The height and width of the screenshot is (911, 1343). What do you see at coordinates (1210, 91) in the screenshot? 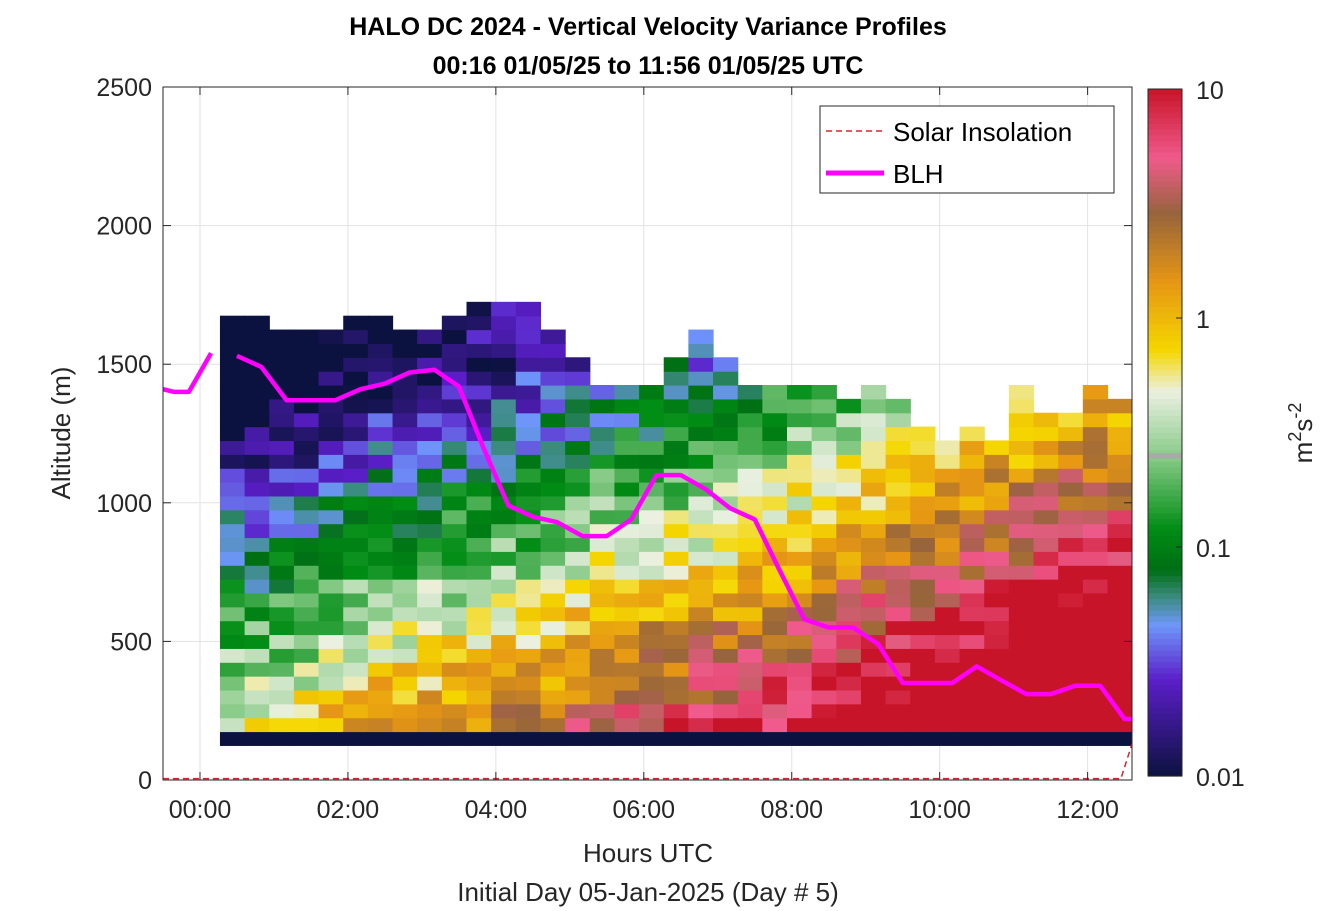
I see `colorbar-tick-label: 10` at bounding box center [1210, 91].